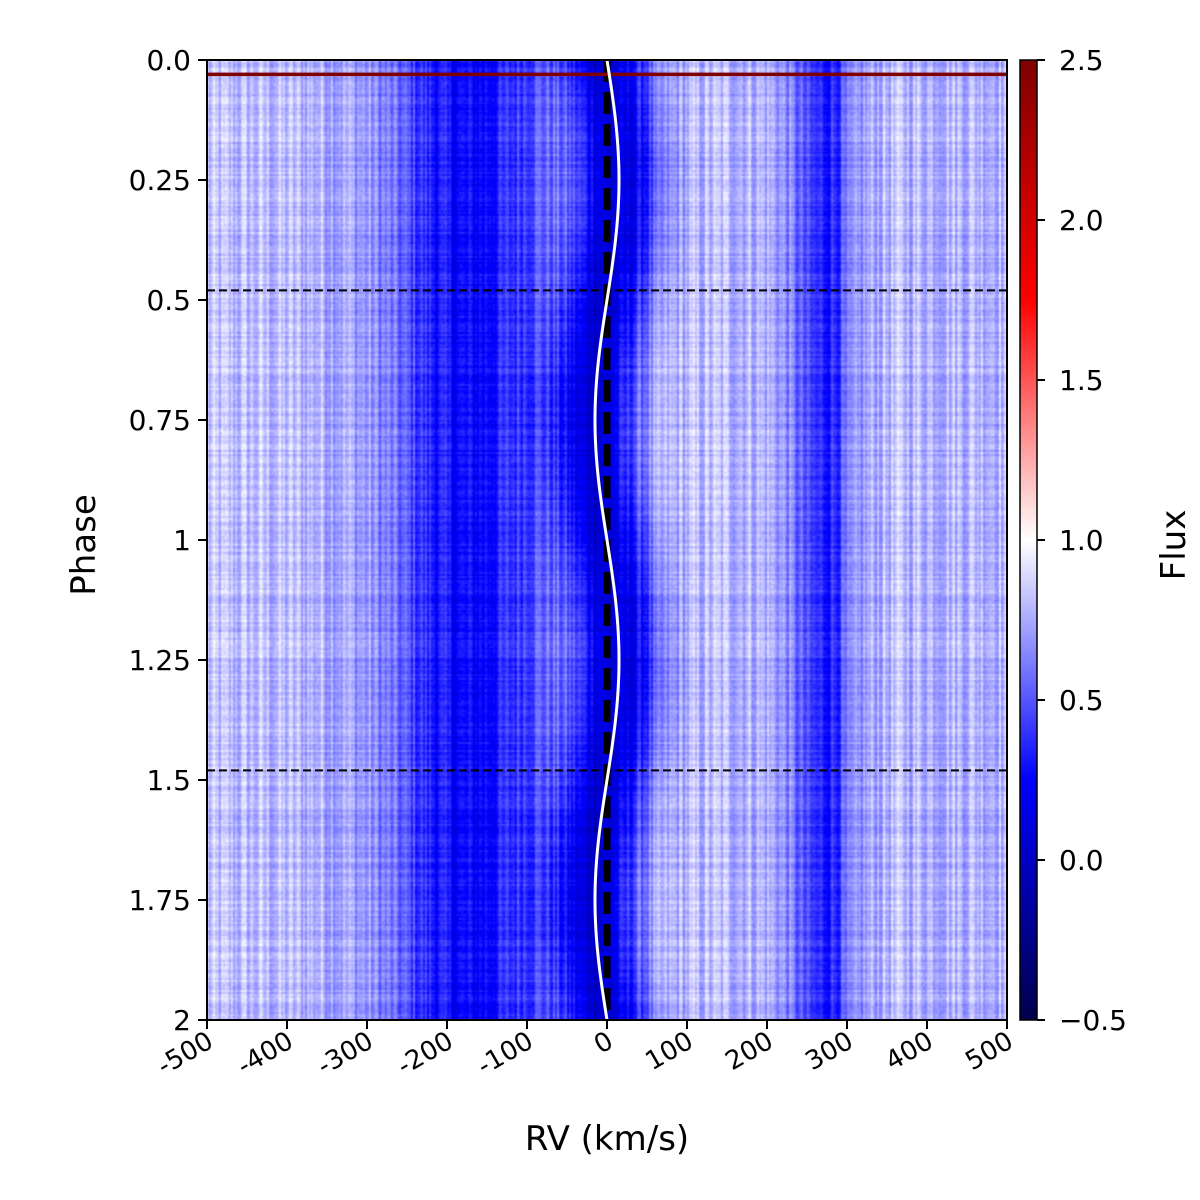 The image size is (1200, 1200). I want to click on colorbar-tick-label: 0.5, so click(1081, 700).